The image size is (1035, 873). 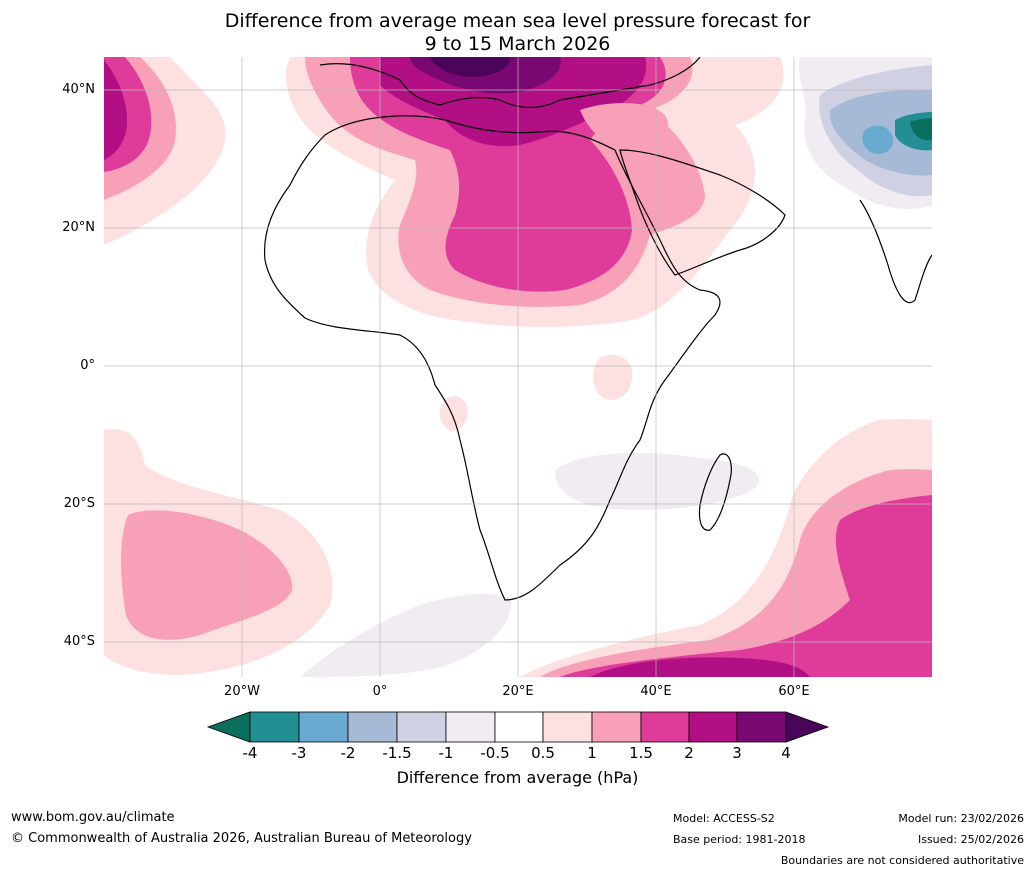 I want to click on colorbar-tick: 4, so click(x=786, y=753).